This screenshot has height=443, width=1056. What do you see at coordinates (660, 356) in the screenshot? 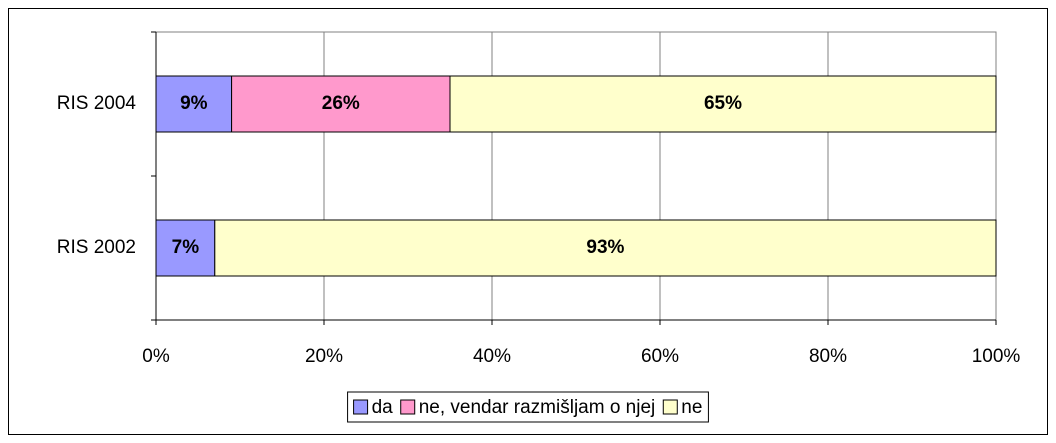
I see `x-tick-label: 60%` at bounding box center [660, 356].